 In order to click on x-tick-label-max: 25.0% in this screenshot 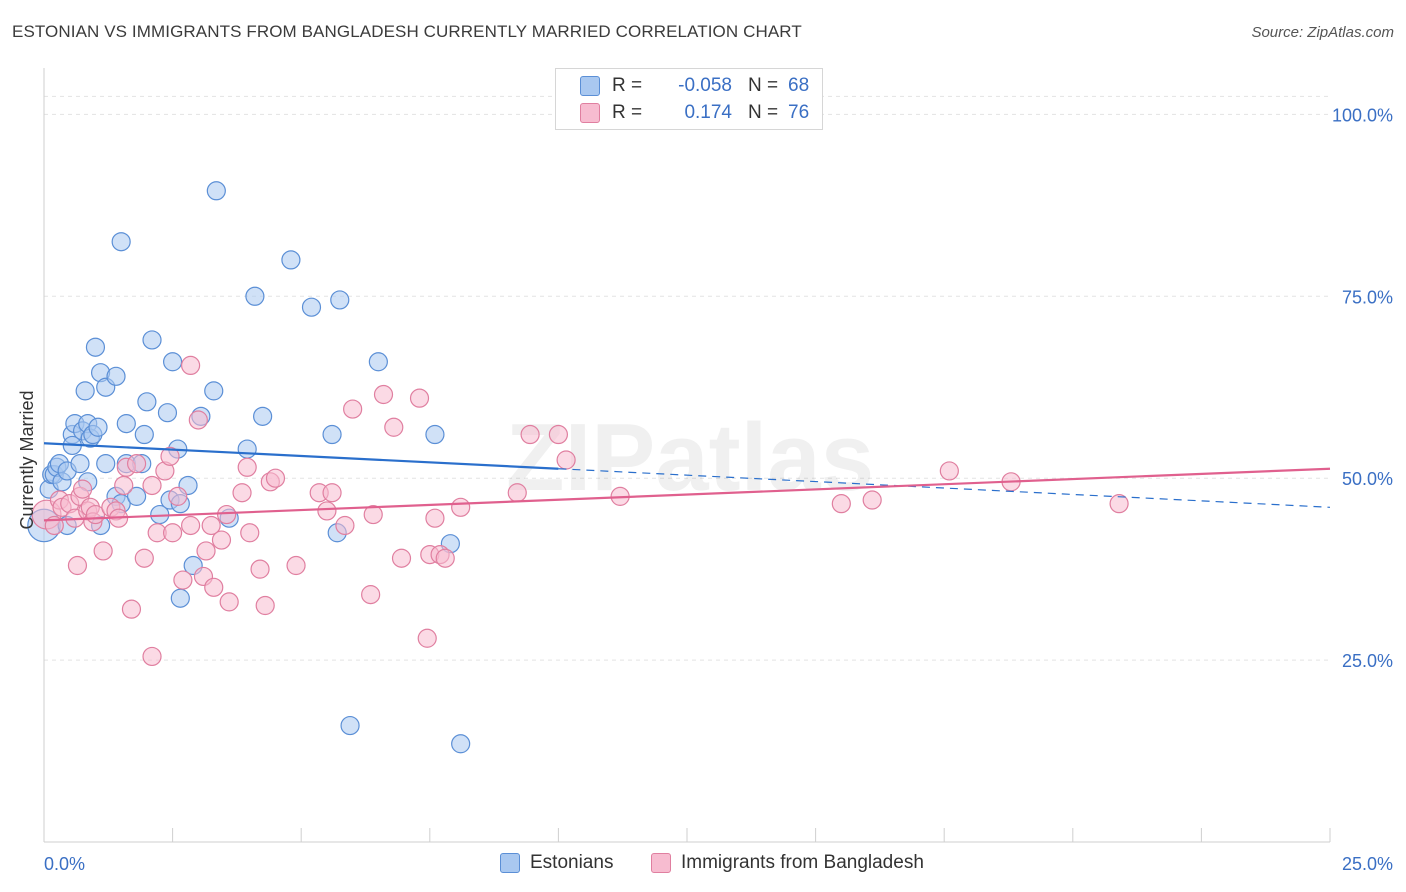, I will do `click(1367, 864)`.